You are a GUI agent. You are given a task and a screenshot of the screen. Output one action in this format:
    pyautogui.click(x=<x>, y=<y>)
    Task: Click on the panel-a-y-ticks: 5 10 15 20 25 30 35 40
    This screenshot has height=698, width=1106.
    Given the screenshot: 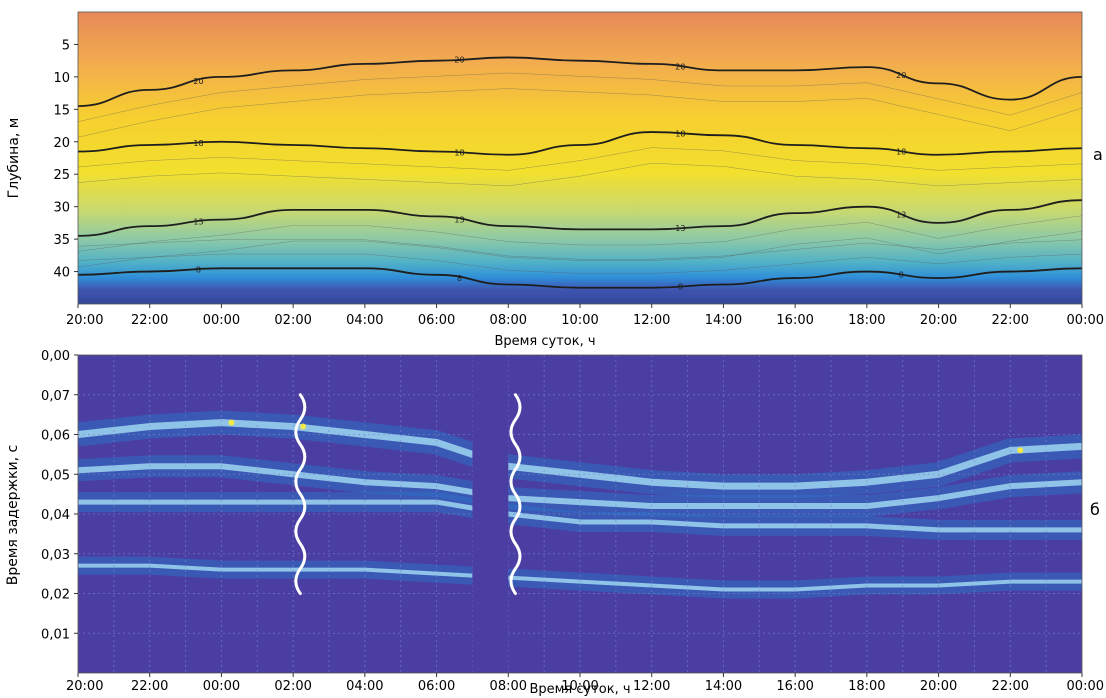 What is the action you would take?
    pyautogui.click(x=65, y=159)
    